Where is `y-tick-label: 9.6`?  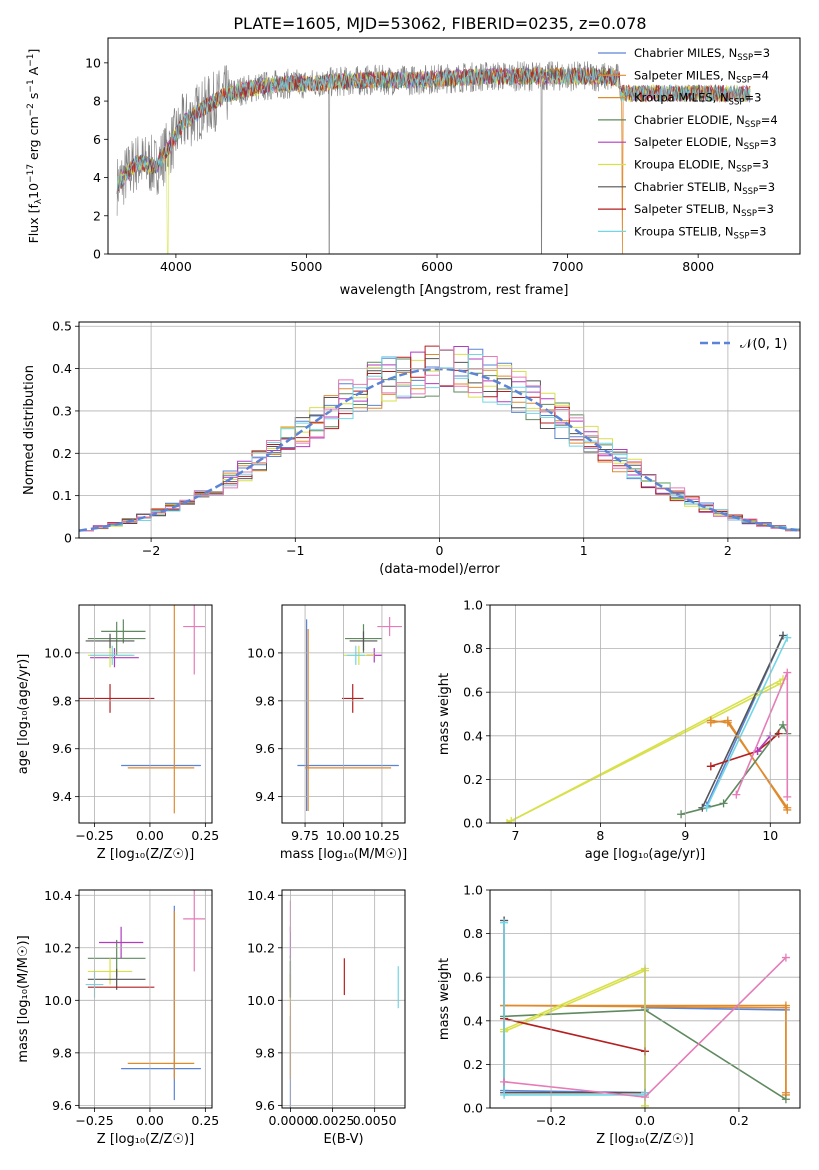 y-tick-label: 9.6 is located at coordinates (265, 1105).